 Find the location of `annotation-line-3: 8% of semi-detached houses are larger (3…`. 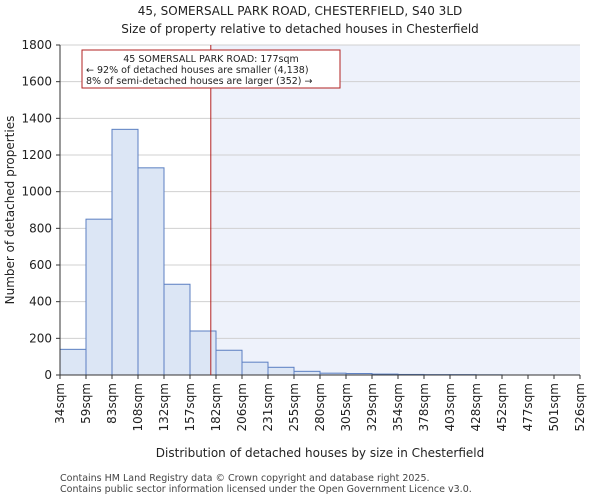

annotation-line-3: 8% of semi-detached houses are larger (3… is located at coordinates (199, 81).